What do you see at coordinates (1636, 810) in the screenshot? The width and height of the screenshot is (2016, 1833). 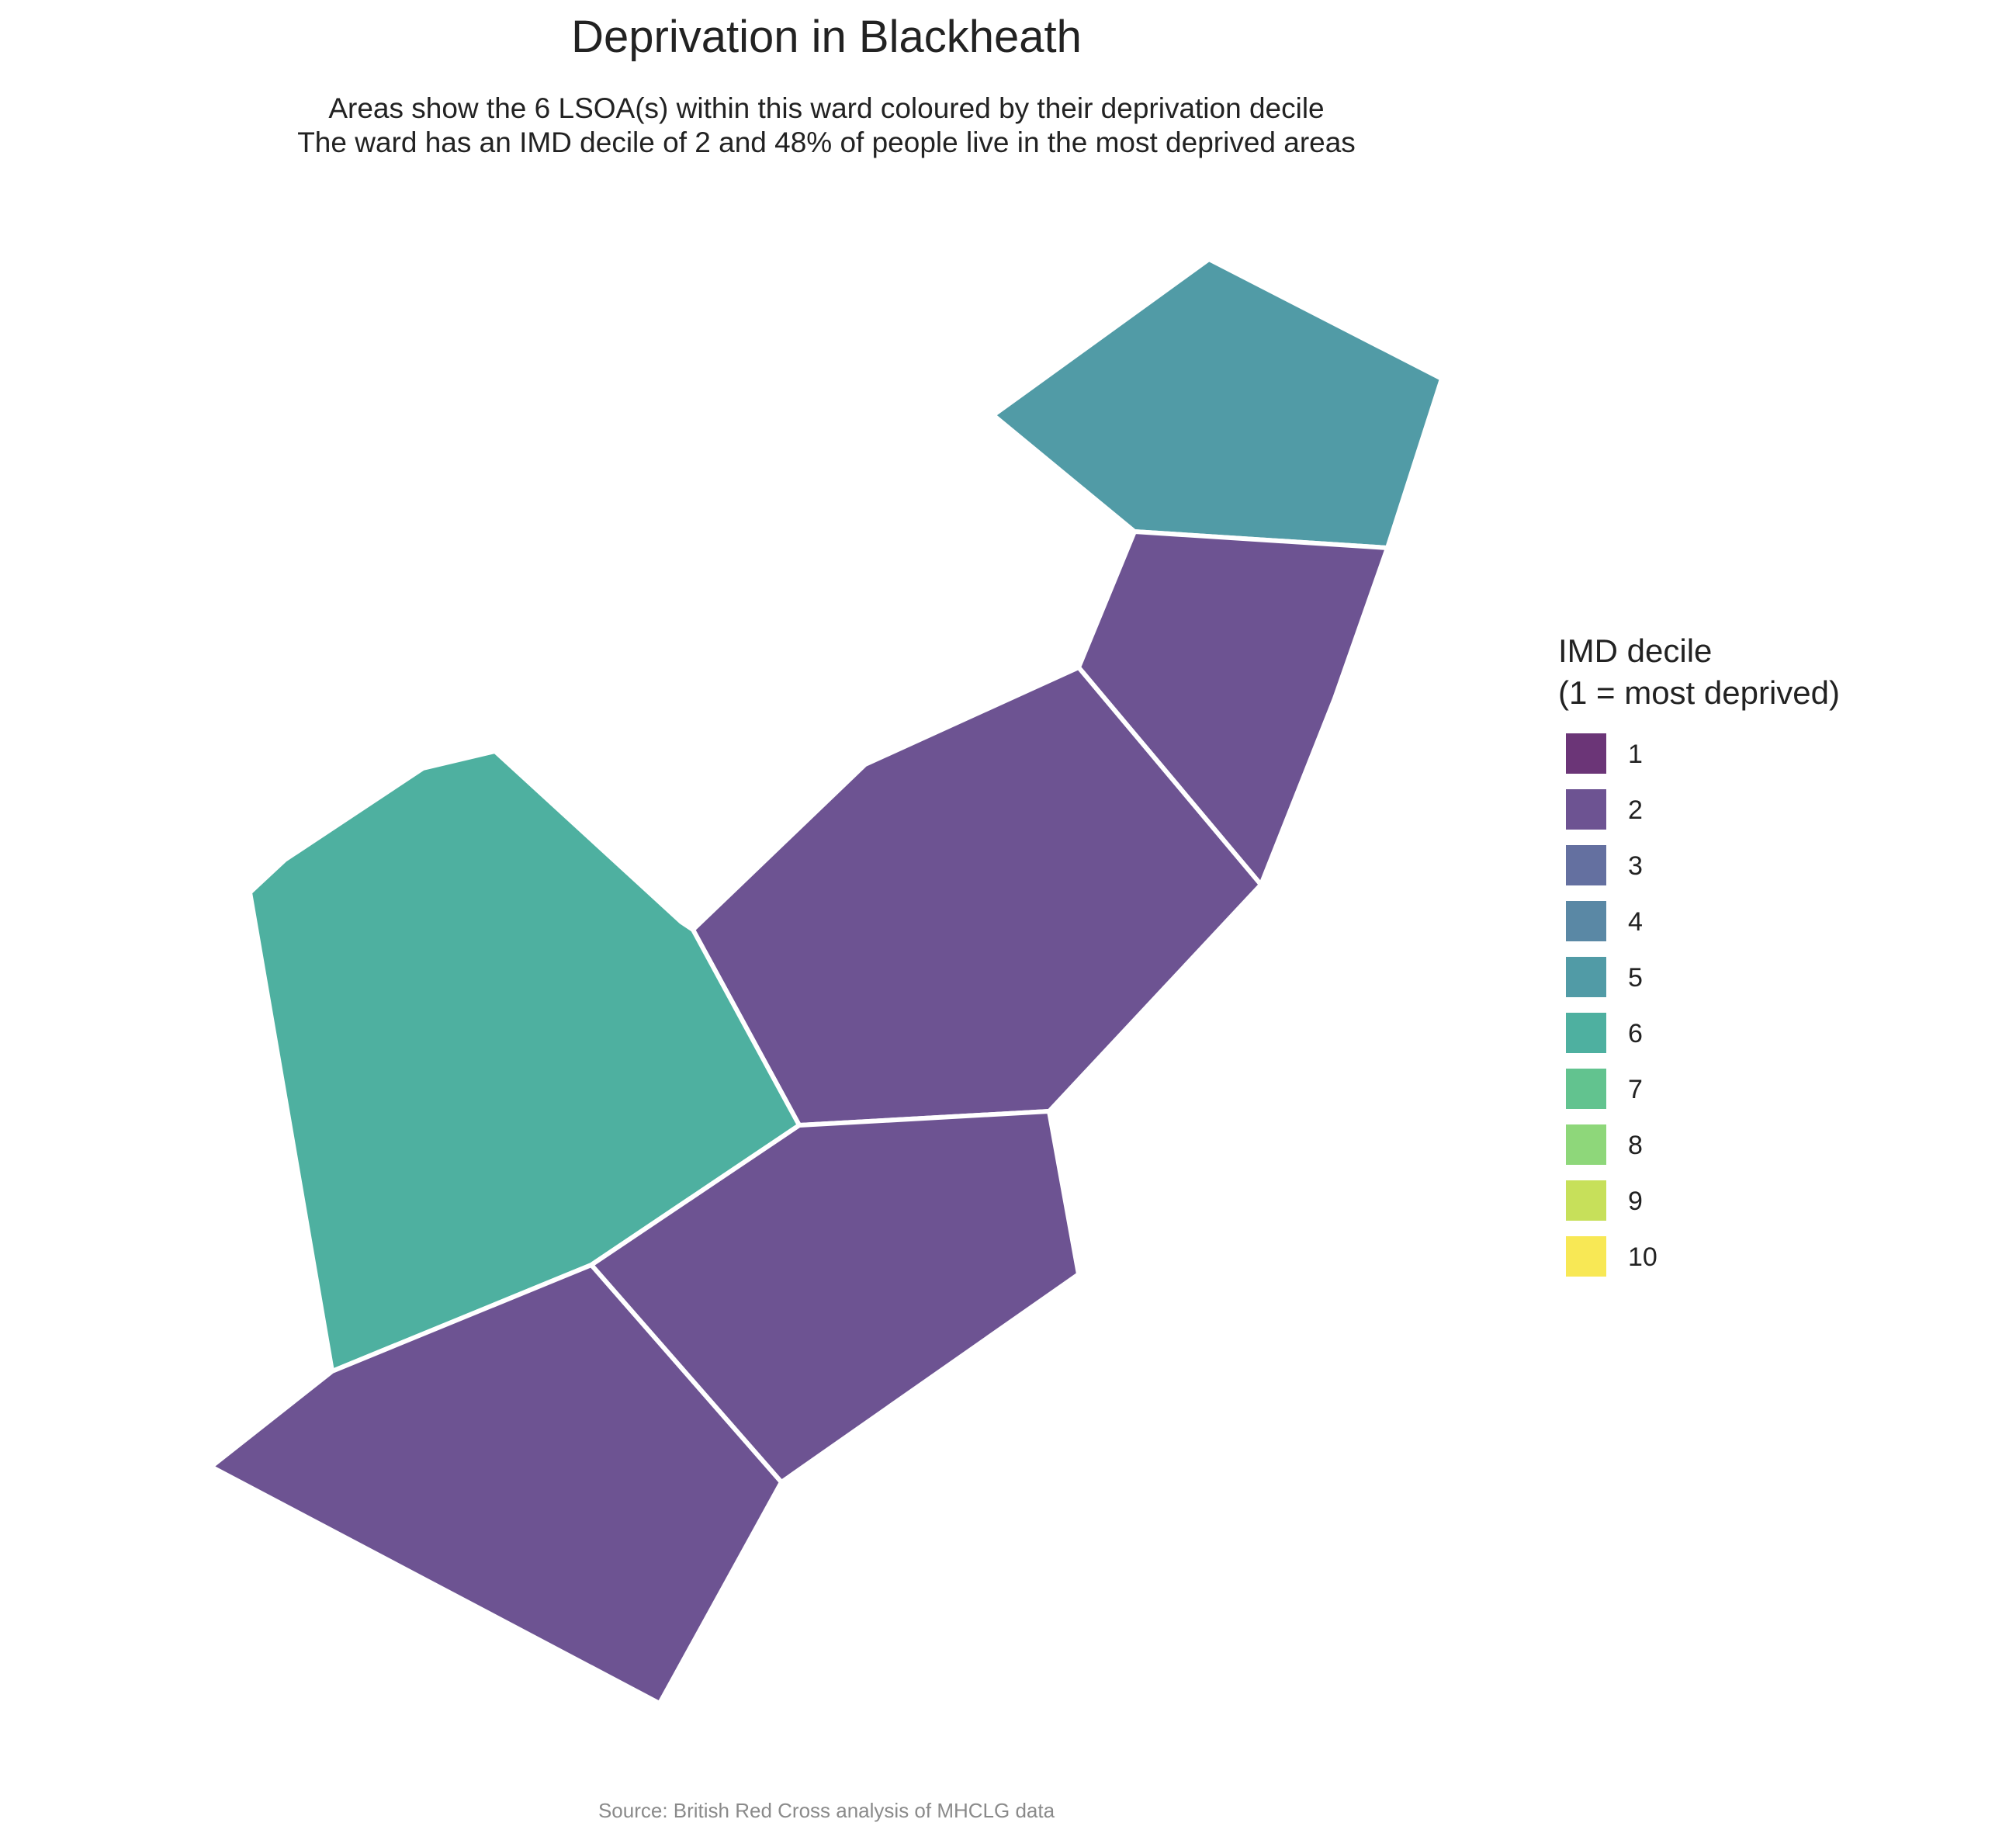 I see `legend-label: 2` at bounding box center [1636, 810].